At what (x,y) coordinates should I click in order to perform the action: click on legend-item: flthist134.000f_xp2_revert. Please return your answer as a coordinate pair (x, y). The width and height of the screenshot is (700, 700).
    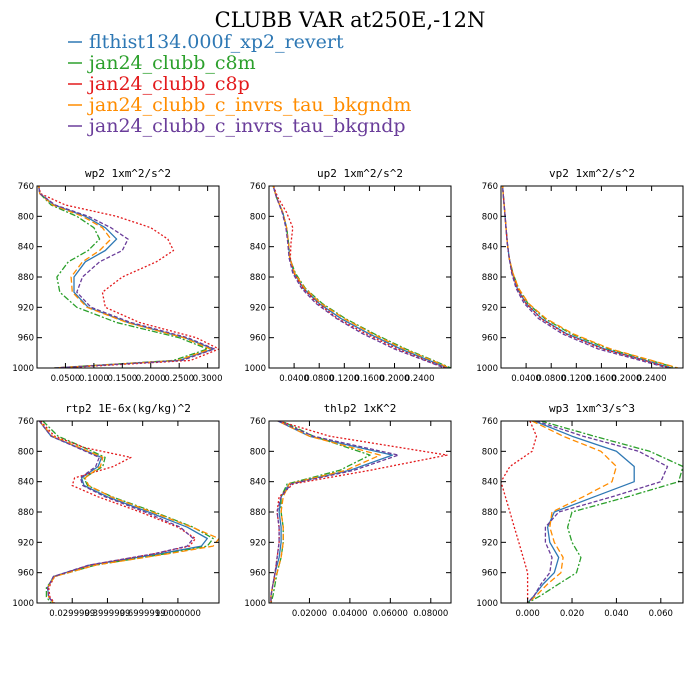
    Looking at the image, I should click on (206, 42).